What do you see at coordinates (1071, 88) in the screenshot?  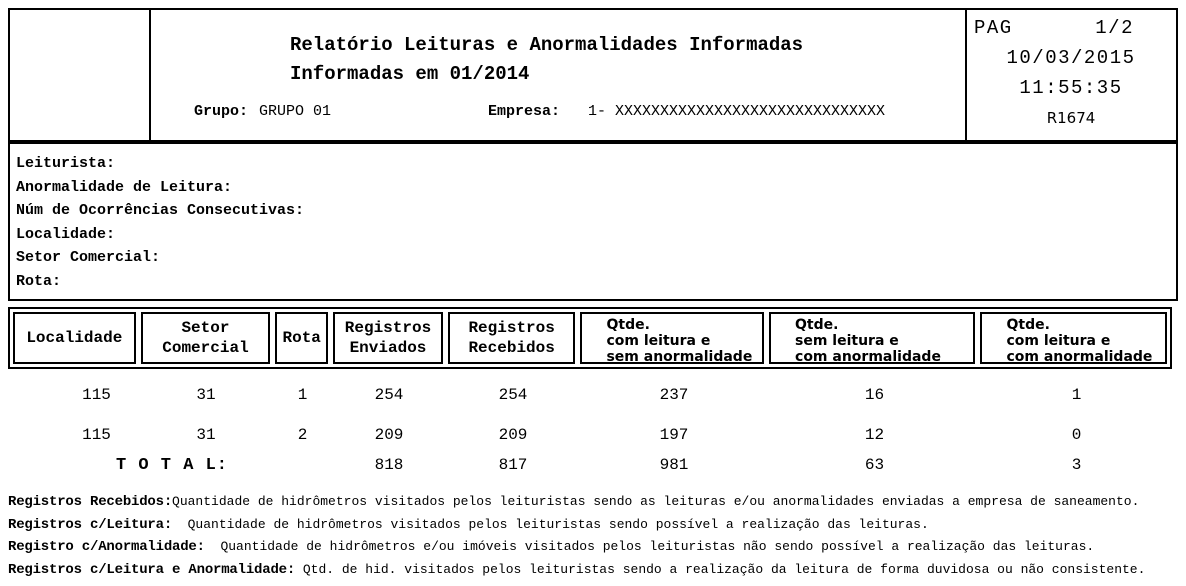 I see `report-time: 11:55:35` at bounding box center [1071, 88].